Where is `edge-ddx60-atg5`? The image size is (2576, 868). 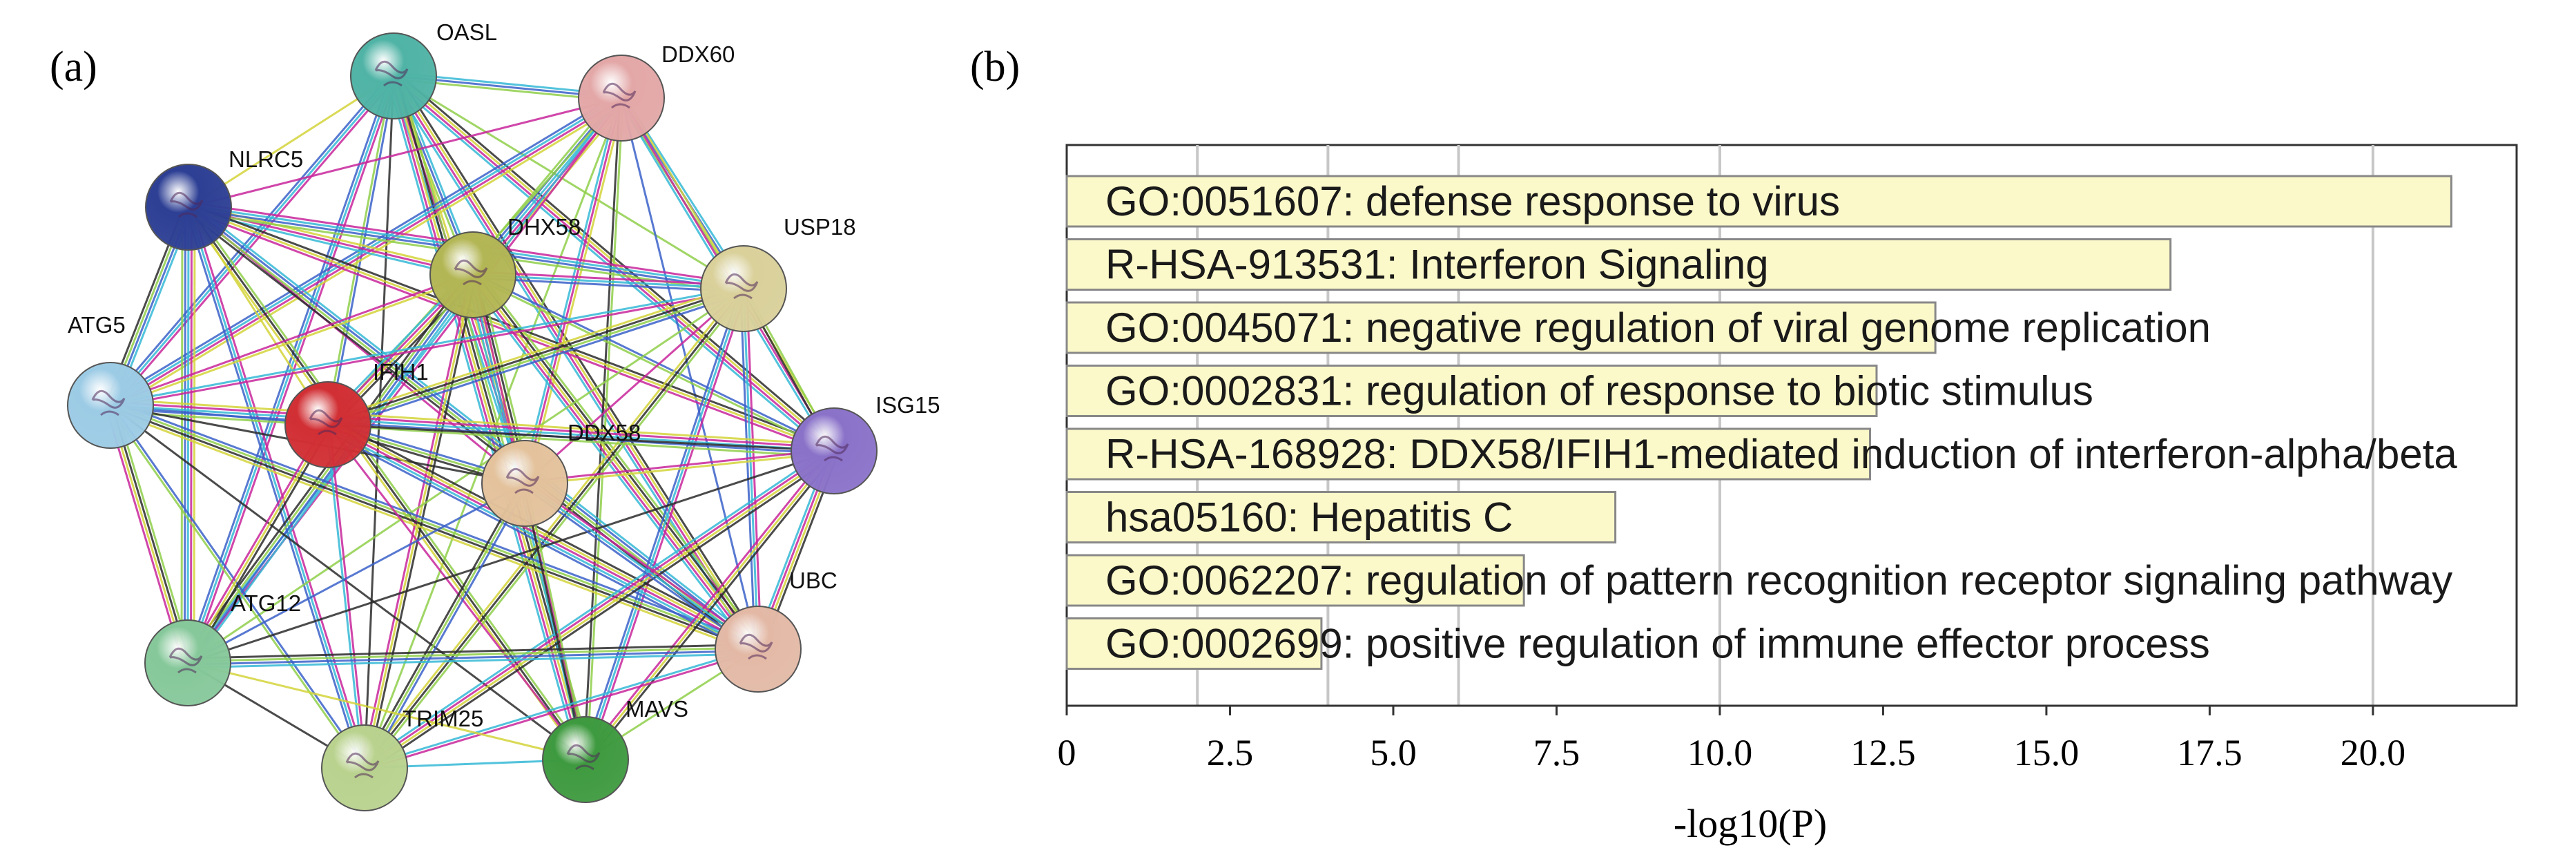 edge-ddx60-atg5 is located at coordinates (364, 248).